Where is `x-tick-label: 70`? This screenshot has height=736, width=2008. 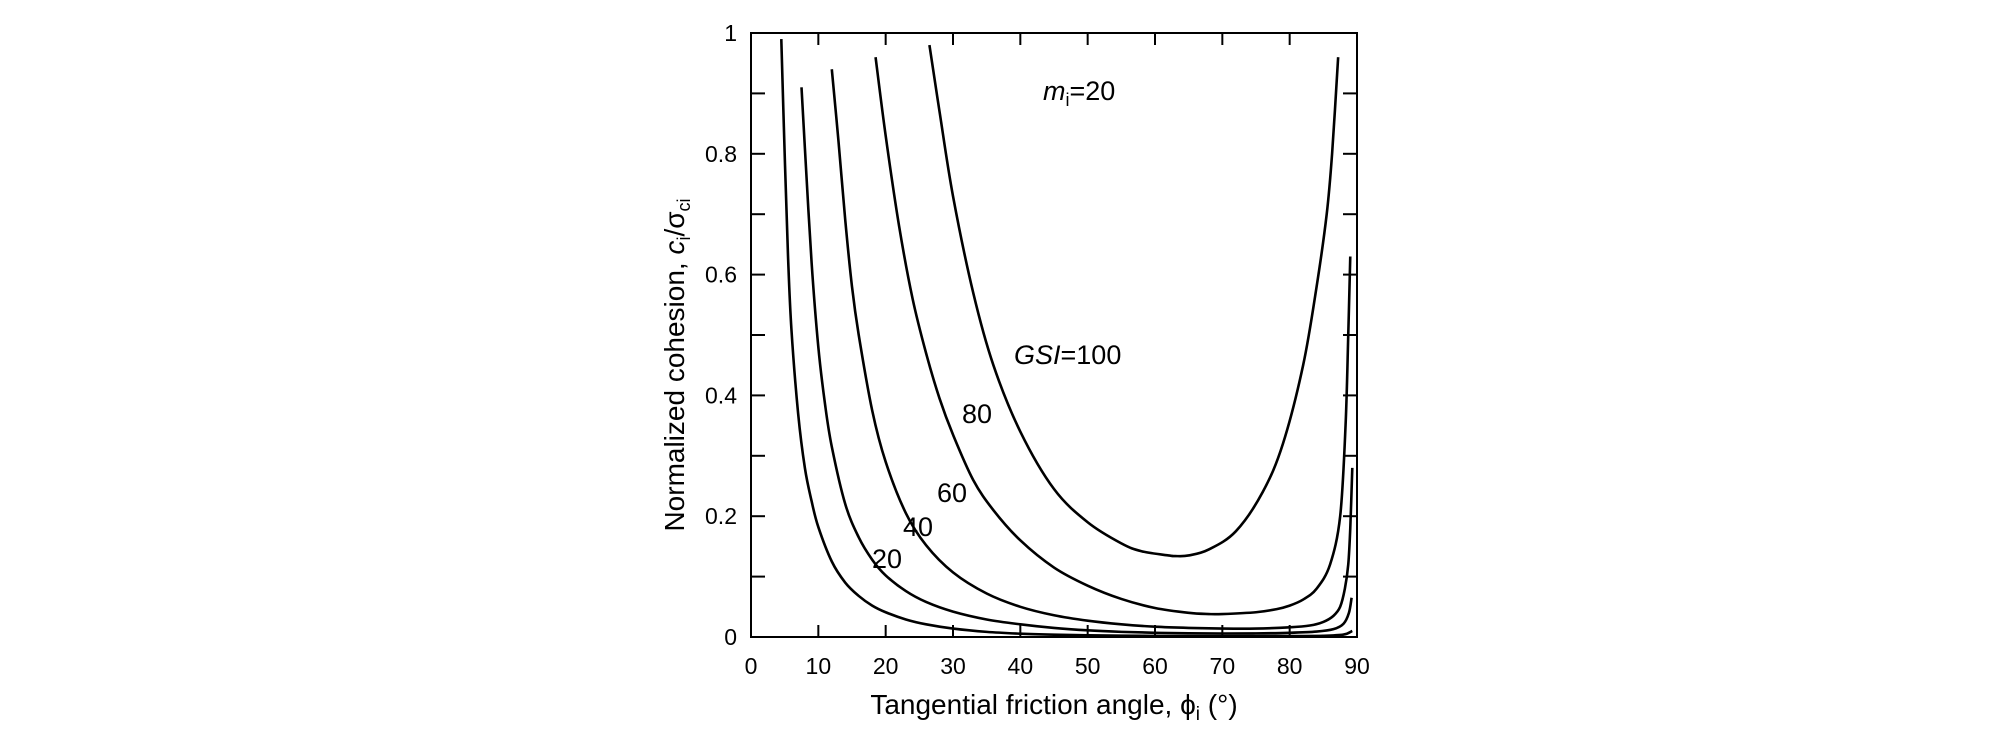
x-tick-label: 70 is located at coordinates (1223, 666).